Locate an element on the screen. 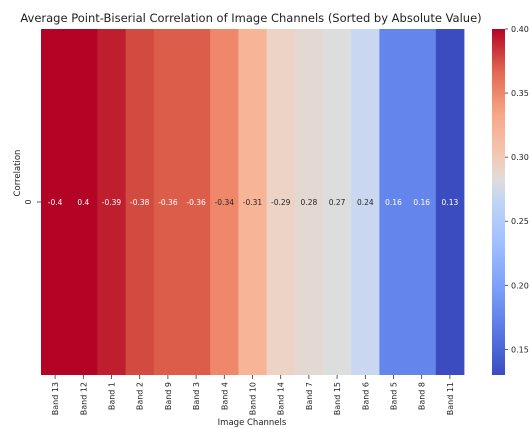  cell-value-label: -0.31 is located at coordinates (253, 202).